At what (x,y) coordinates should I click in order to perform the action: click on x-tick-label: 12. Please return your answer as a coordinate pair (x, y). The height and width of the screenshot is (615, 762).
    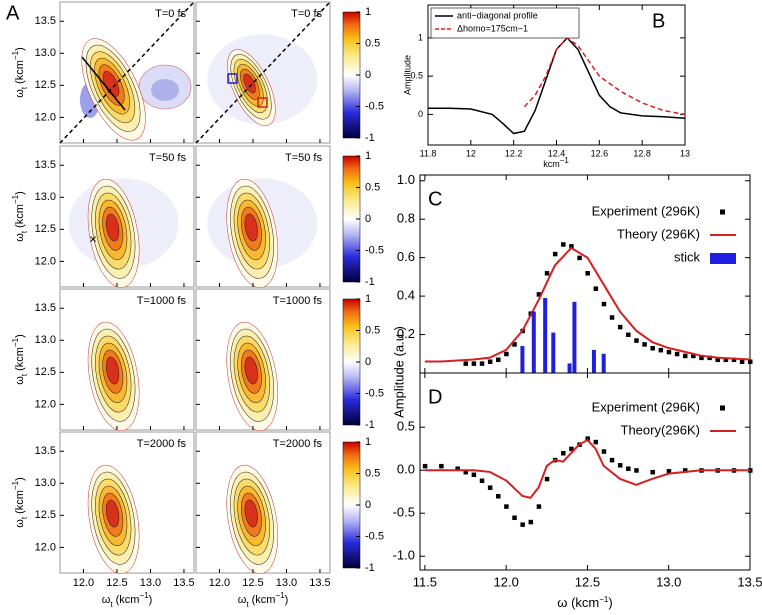
    Looking at the image, I should click on (471, 153).